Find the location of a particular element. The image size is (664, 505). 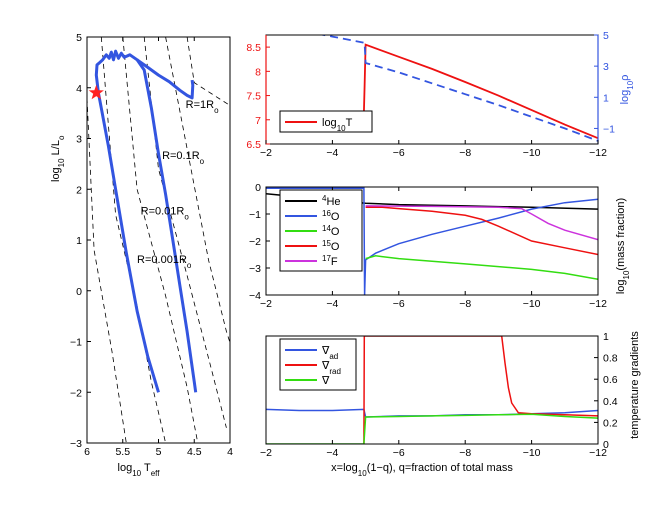

legend-label: ∇ is located at coordinates (325, 381).